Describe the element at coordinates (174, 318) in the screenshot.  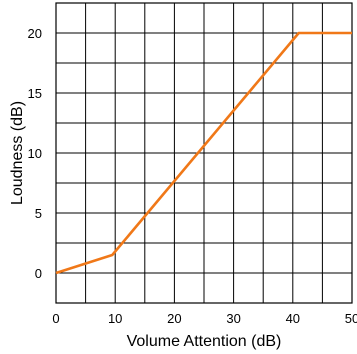
I see `x-tick-label: 20` at that location.